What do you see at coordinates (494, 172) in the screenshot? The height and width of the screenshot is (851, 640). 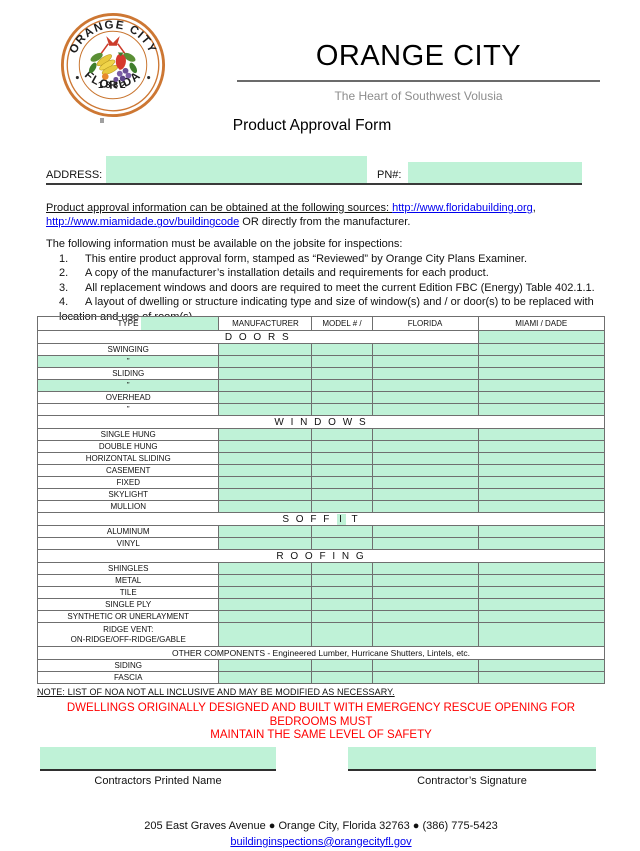 I see `pn-input` at bounding box center [494, 172].